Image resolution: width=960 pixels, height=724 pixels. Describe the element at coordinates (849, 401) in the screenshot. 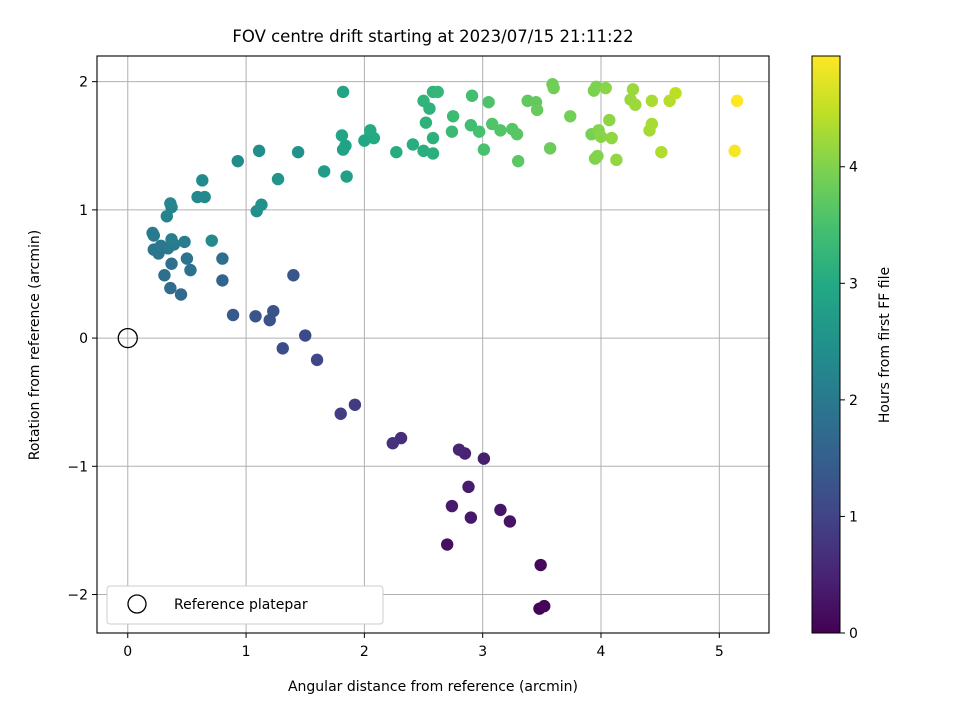

I see `colorbar-ticks: 0 1 2 3 4` at that location.